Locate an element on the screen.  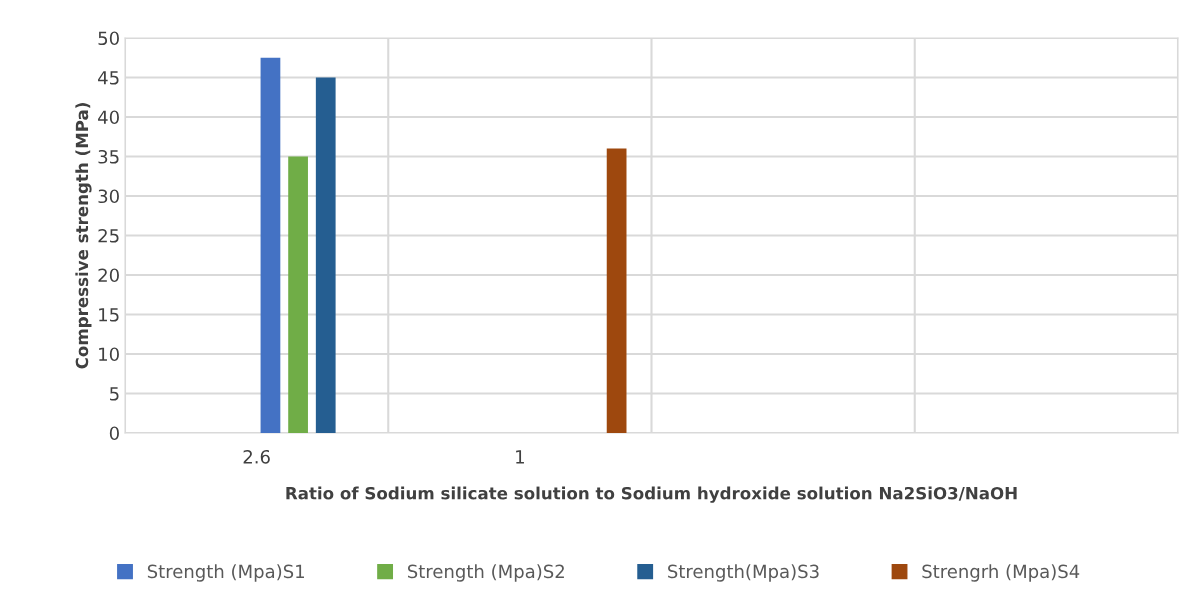
y-tick-label: 5 is located at coordinates (114, 394).